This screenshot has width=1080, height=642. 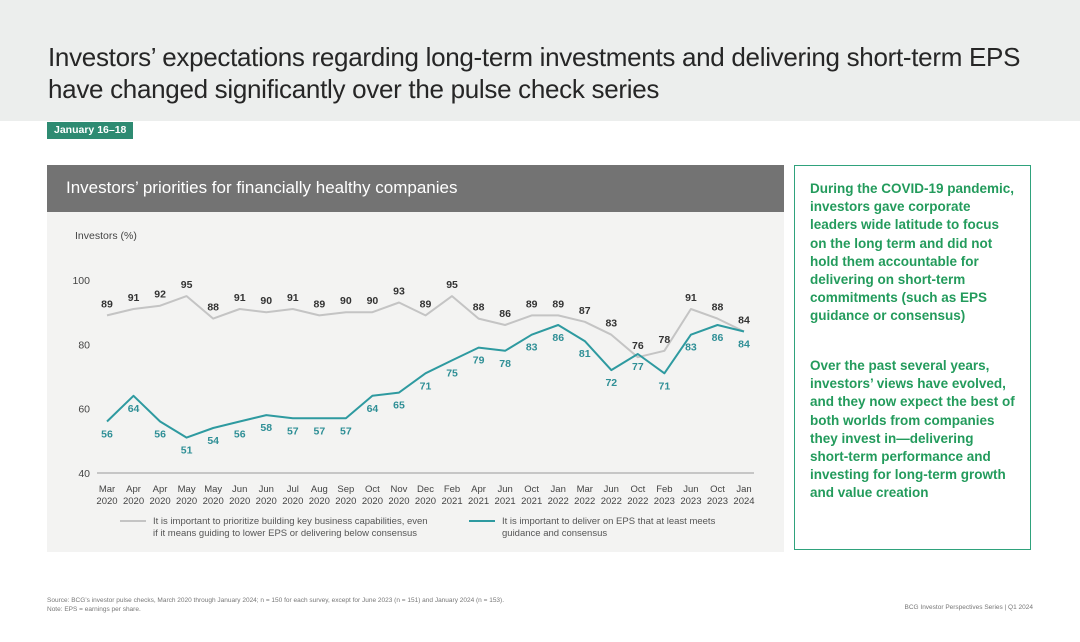 What do you see at coordinates (665, 340) in the screenshot?
I see `data-label-capabilities: 78` at bounding box center [665, 340].